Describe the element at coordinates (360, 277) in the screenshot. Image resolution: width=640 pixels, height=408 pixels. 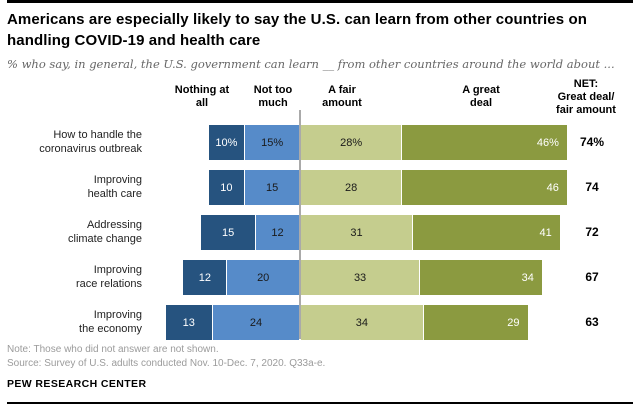
I see `segment-a-fair-amount: 33` at that location.